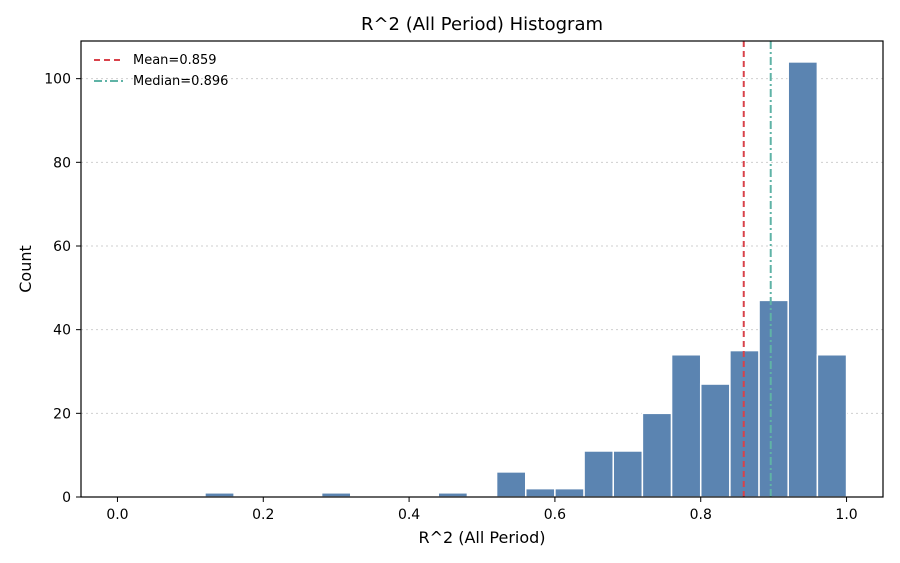  Describe the element at coordinates (482, 24) in the screenshot. I see `chart-title: R^2 (All Period) Histogram` at that location.